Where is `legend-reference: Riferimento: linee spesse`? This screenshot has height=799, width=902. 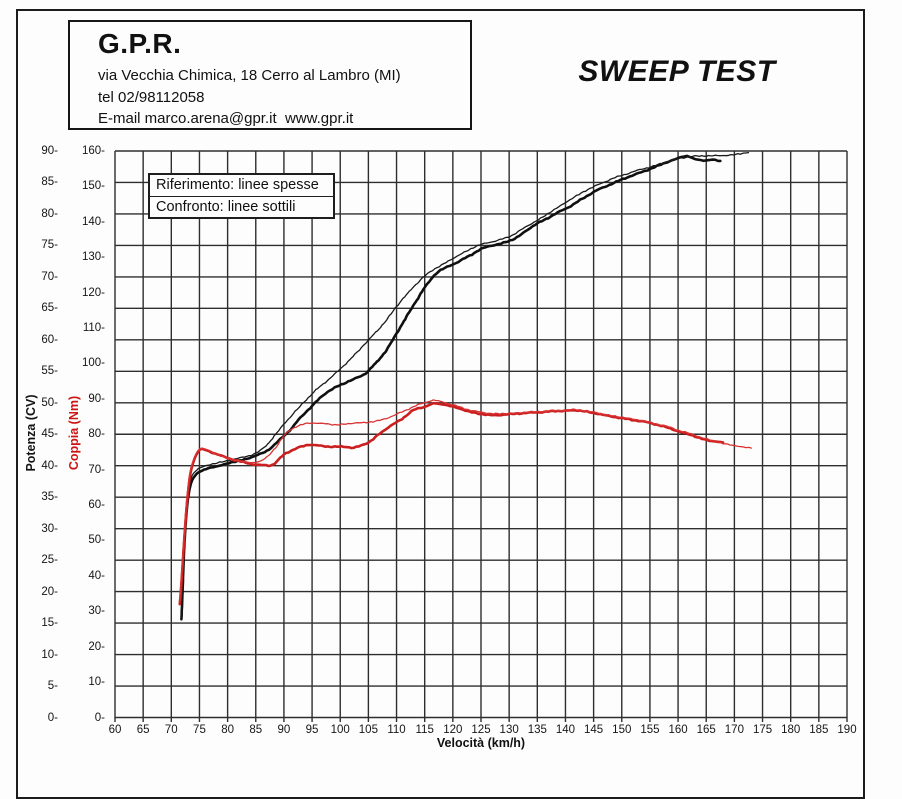
legend-reference: Riferimento: linee spesse is located at coordinates (237, 185).